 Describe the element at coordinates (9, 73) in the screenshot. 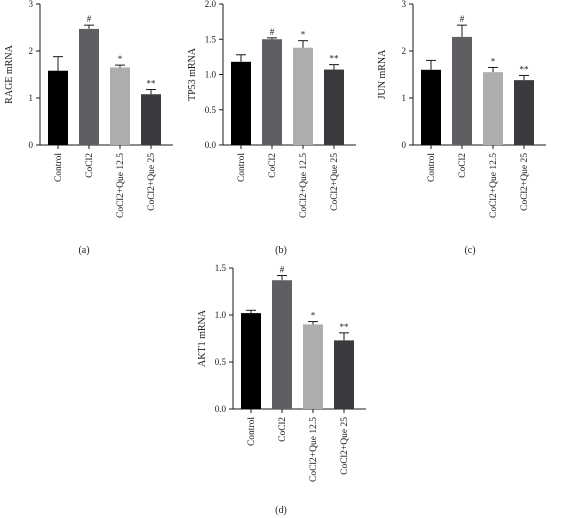

I see `y-axis-title: RAGE mRNA` at that location.